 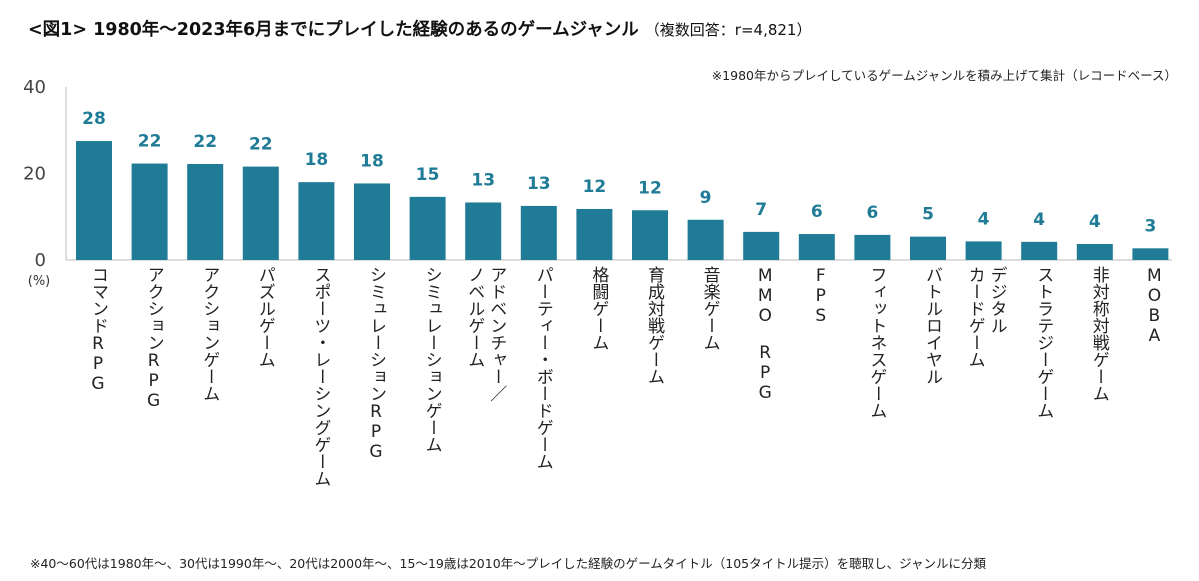 I want to click on category-label: MMO RPG, so click(x=765, y=334).